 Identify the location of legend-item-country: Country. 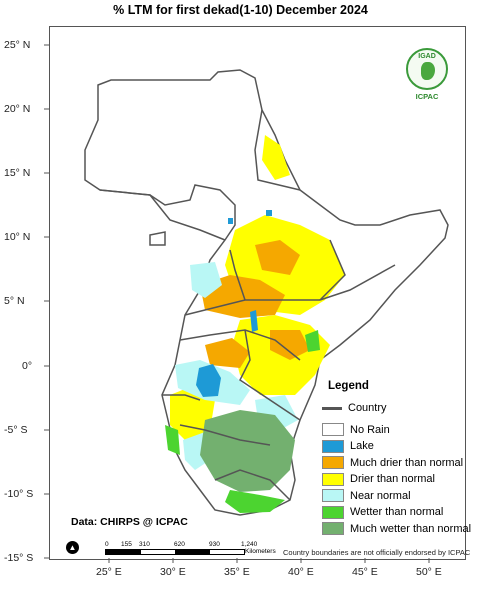
(397, 408).